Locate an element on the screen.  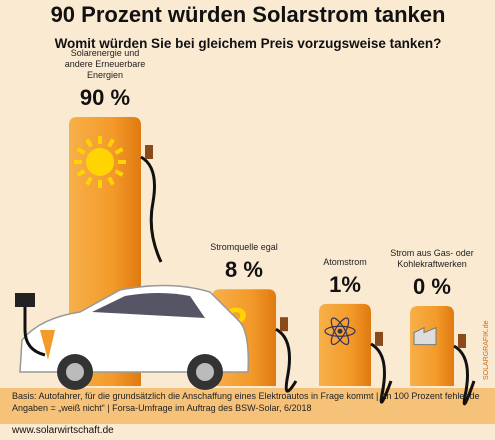
category-box: Stromquelle egal is located at coordinates (244, 247).